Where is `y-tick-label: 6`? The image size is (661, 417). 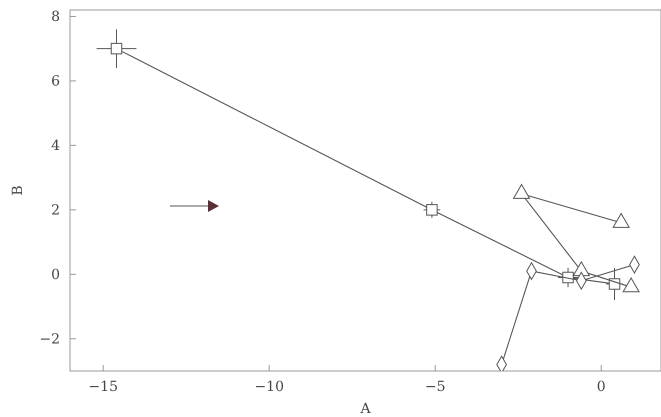 y-tick-label: 6 is located at coordinates (55, 81).